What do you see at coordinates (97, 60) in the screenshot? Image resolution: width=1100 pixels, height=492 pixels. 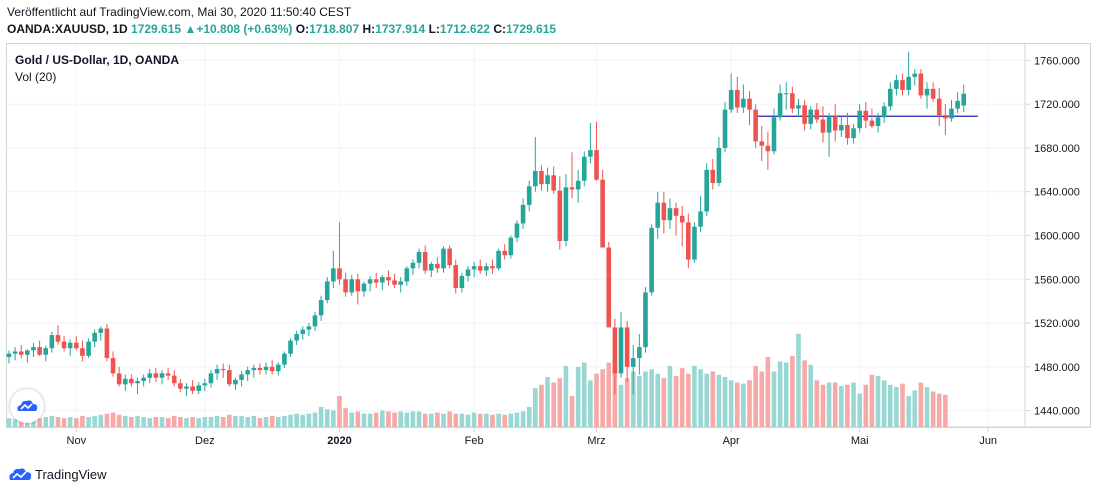 I see `series-legend: Gold / US-Dollar, 1D, OANDA` at bounding box center [97, 60].